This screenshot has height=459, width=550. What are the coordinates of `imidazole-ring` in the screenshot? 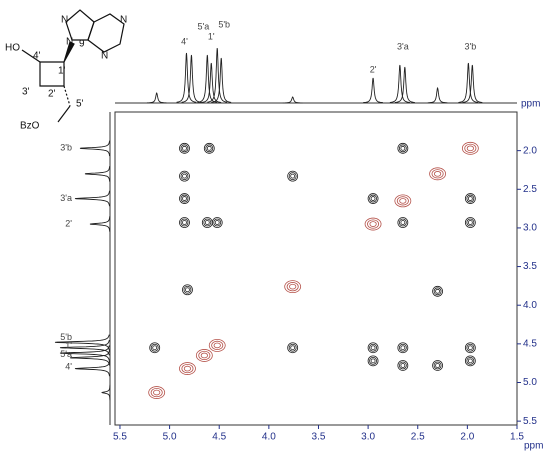 It's located at (80, 25).